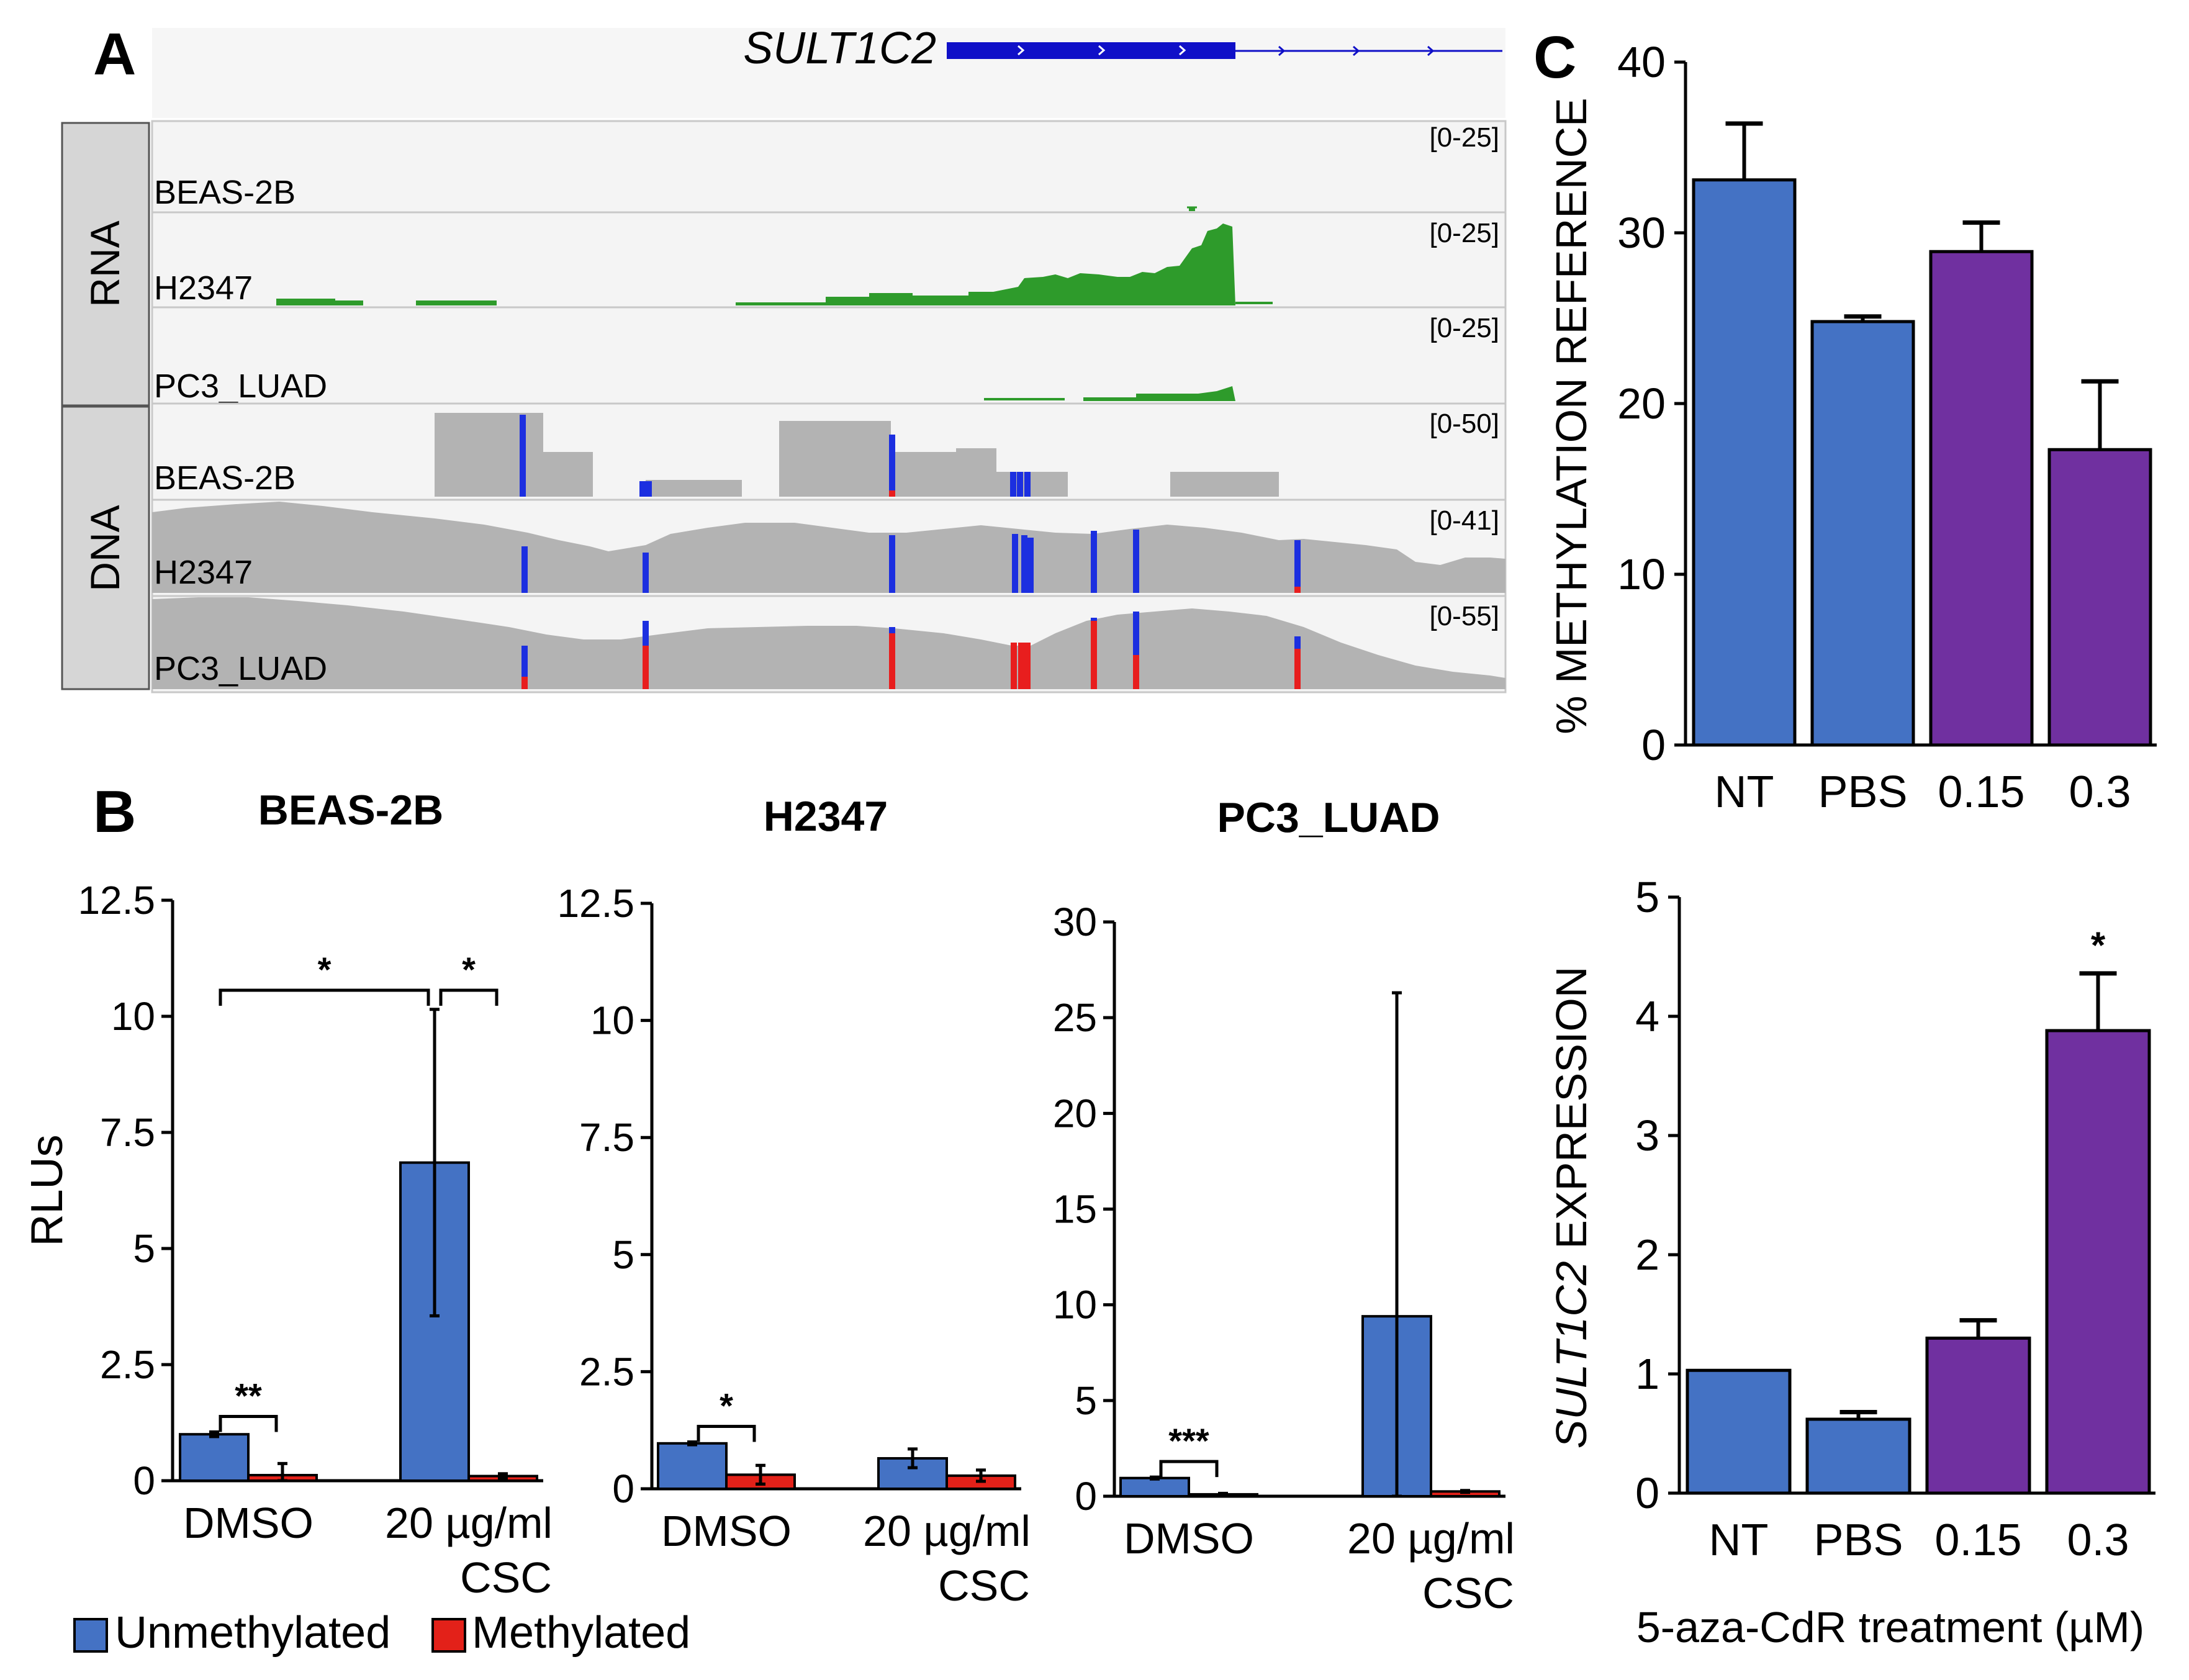 The image size is (2189, 1680). Describe the element at coordinates (248, 1395) in the screenshot. I see `significance-label: **` at that location.